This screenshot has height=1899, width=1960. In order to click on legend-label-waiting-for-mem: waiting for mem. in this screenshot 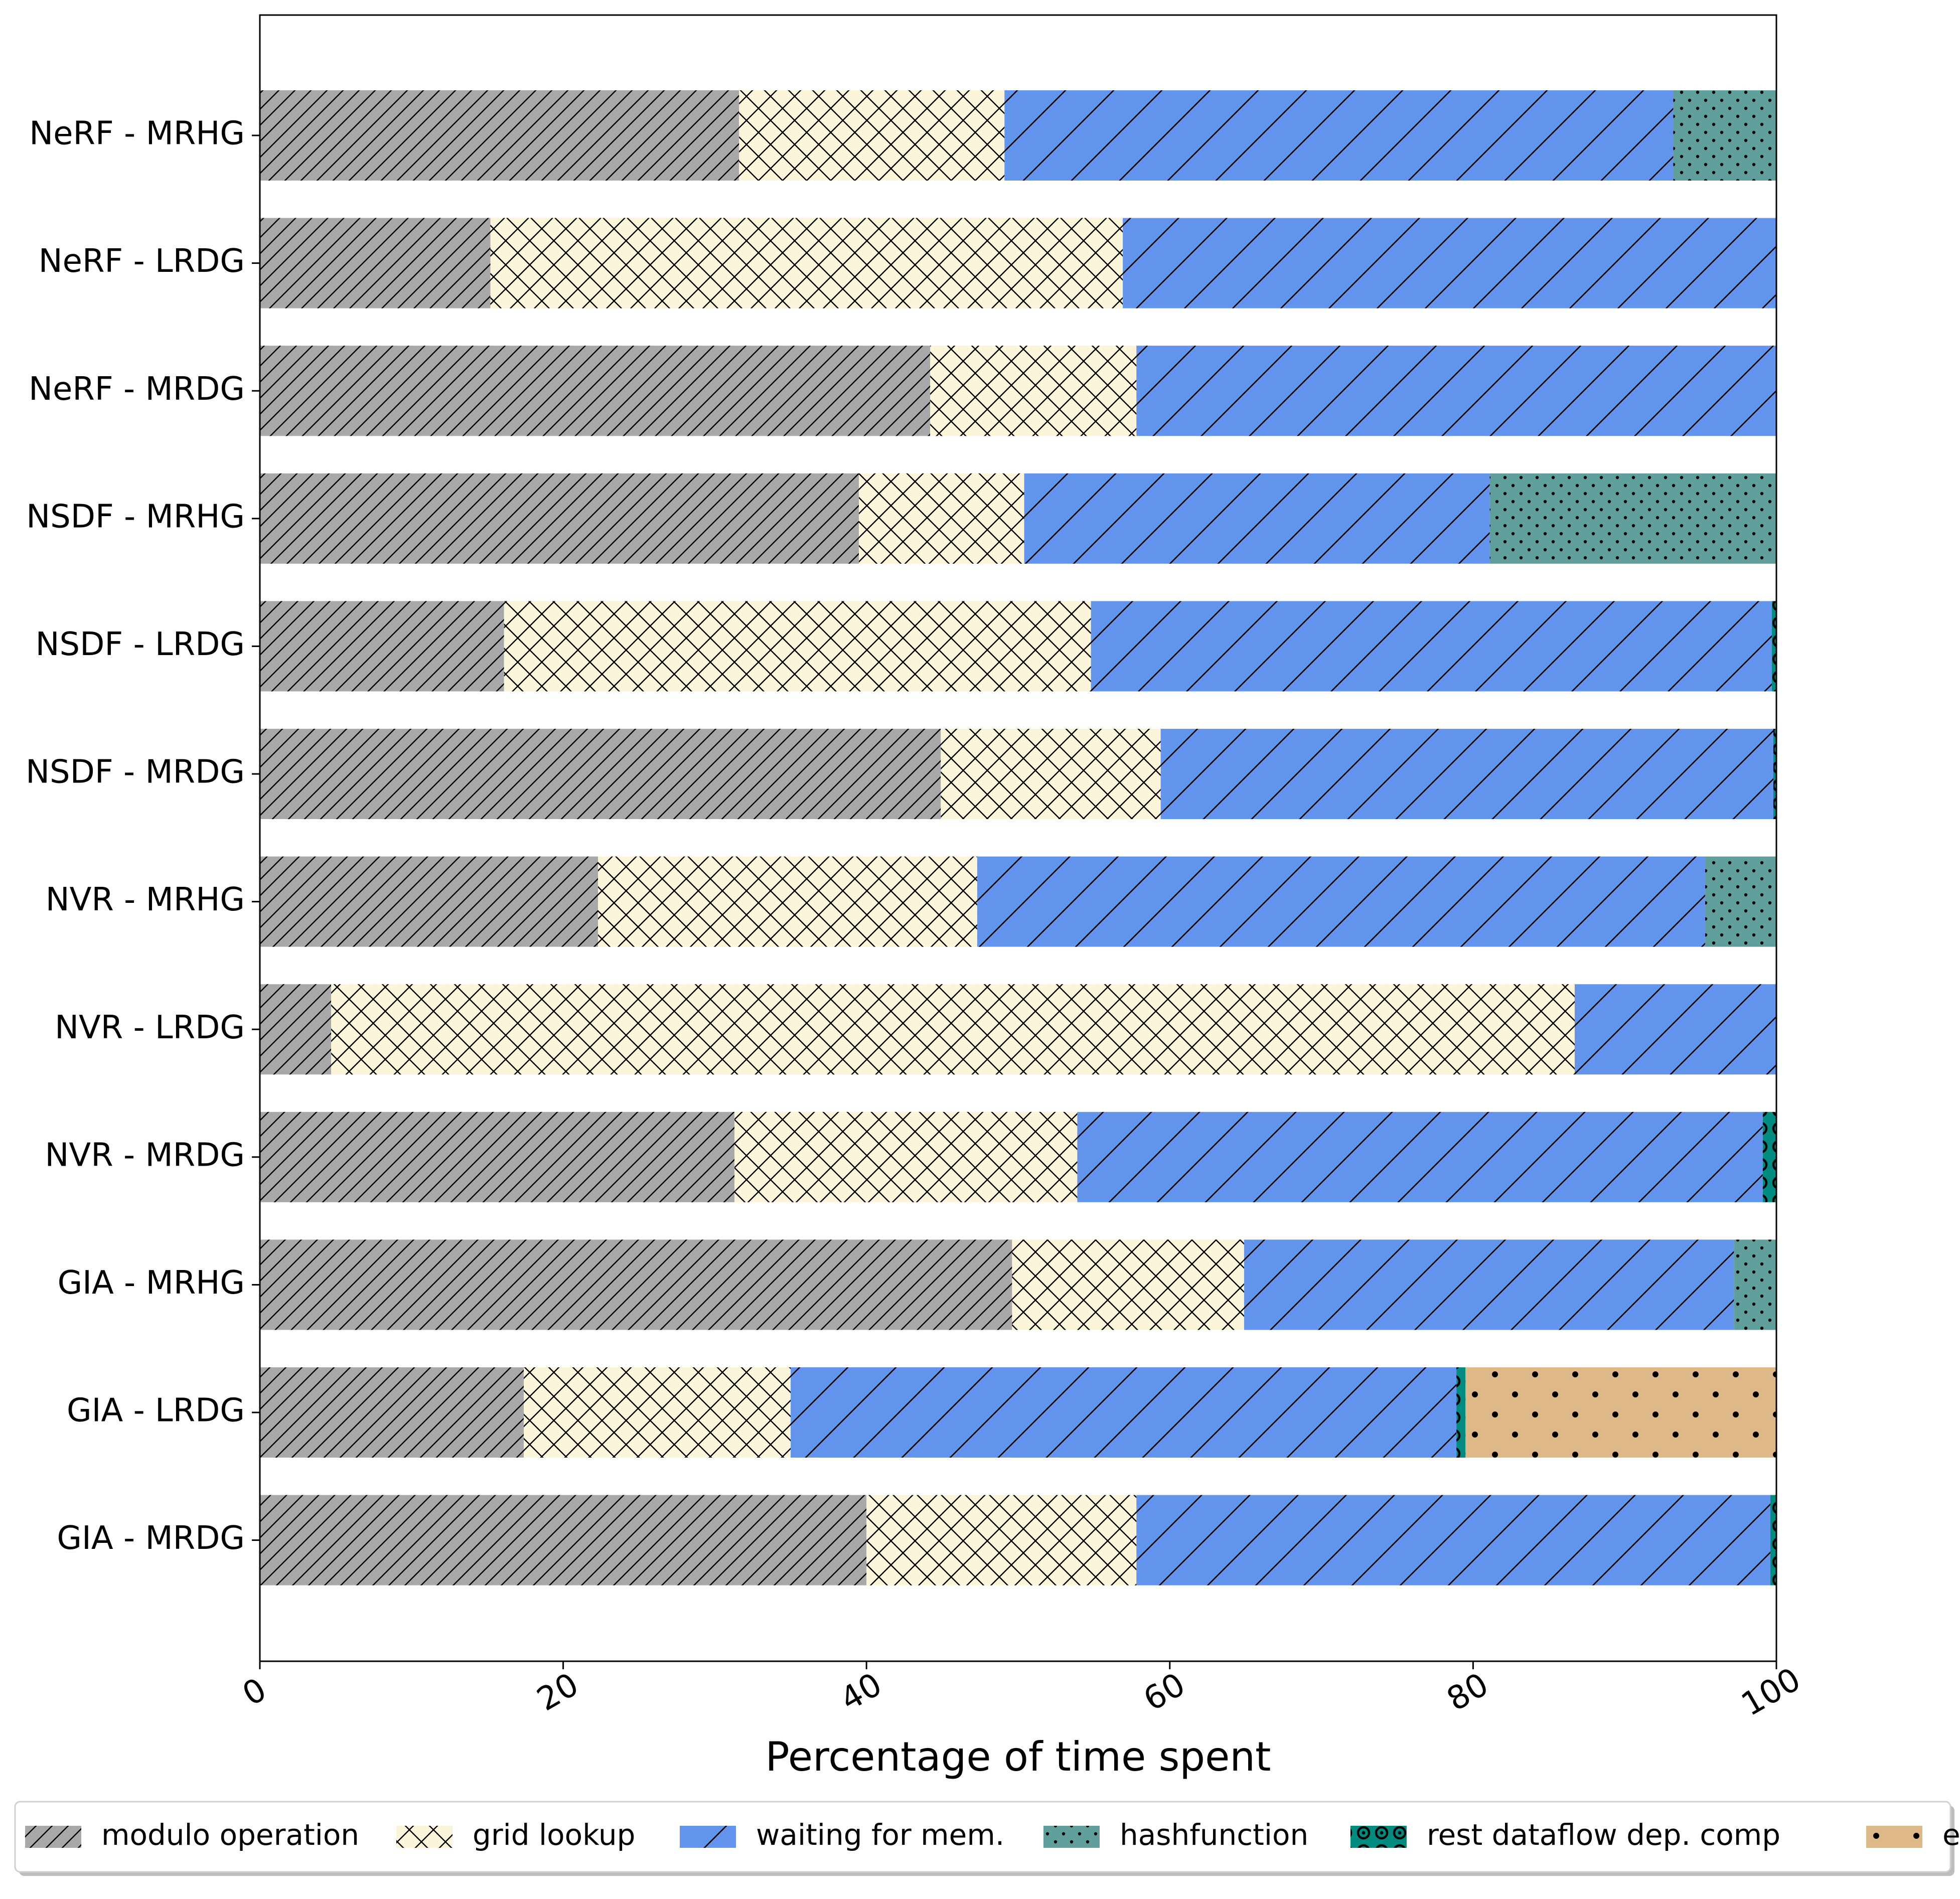, I will do `click(880, 1835)`.